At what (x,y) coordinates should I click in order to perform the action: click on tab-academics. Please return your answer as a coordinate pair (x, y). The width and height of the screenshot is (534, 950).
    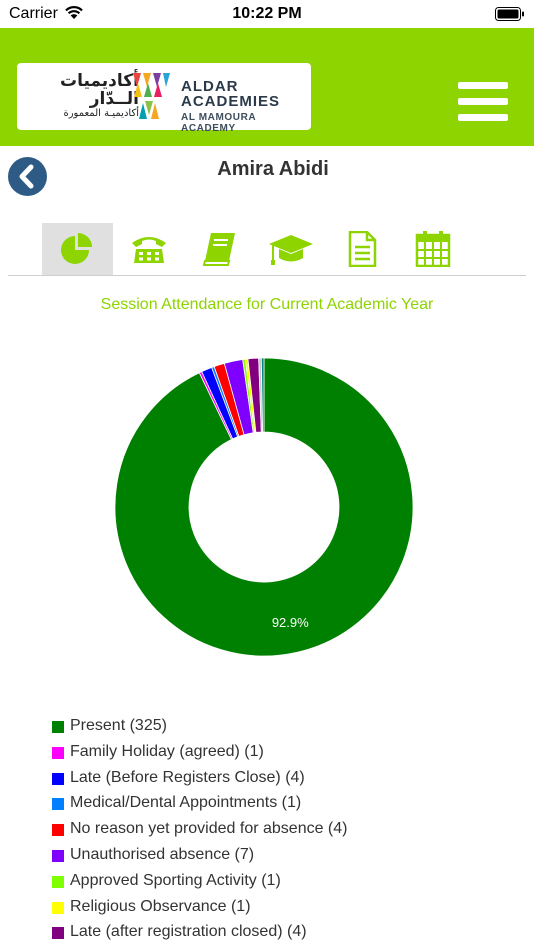
    Looking at the image, I should click on (290, 249).